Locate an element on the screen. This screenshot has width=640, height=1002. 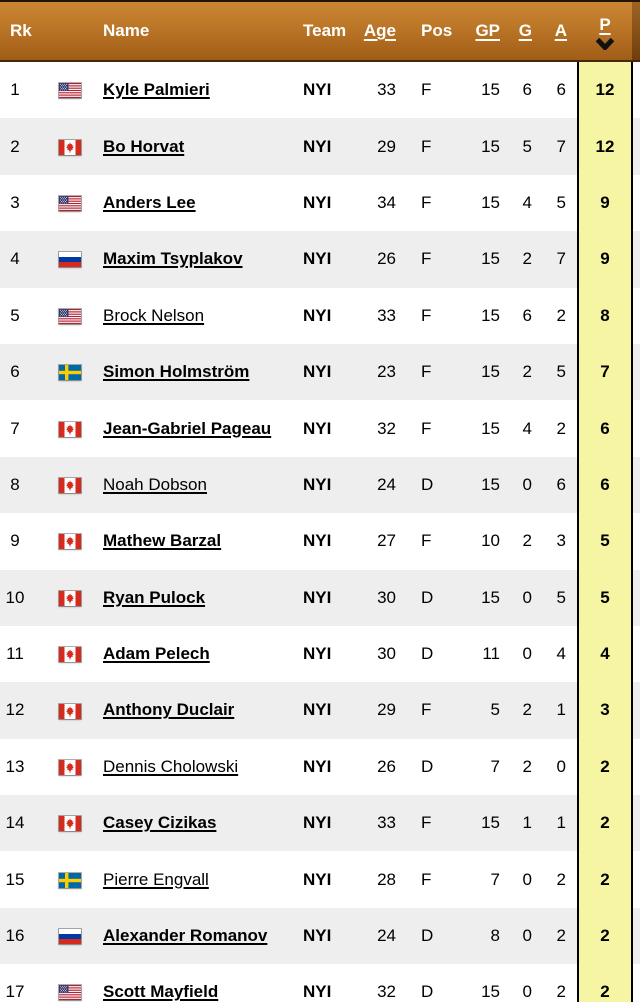
age-cell: 33 is located at coordinates (386, 823).